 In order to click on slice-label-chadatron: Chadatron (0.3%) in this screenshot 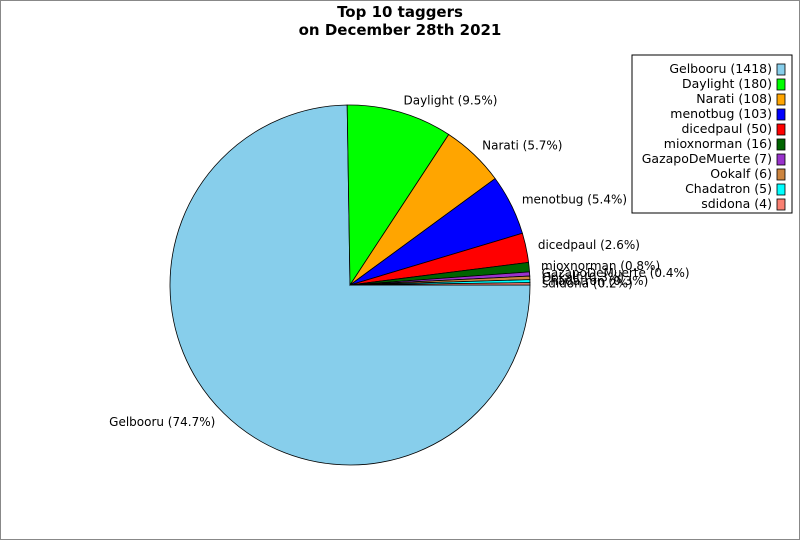, I will do `click(595, 281)`.